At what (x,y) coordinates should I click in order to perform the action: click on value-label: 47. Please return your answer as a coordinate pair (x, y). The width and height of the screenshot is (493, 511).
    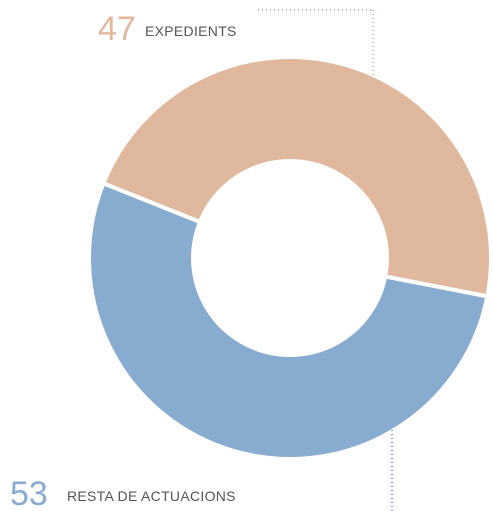
    Looking at the image, I should click on (117, 29).